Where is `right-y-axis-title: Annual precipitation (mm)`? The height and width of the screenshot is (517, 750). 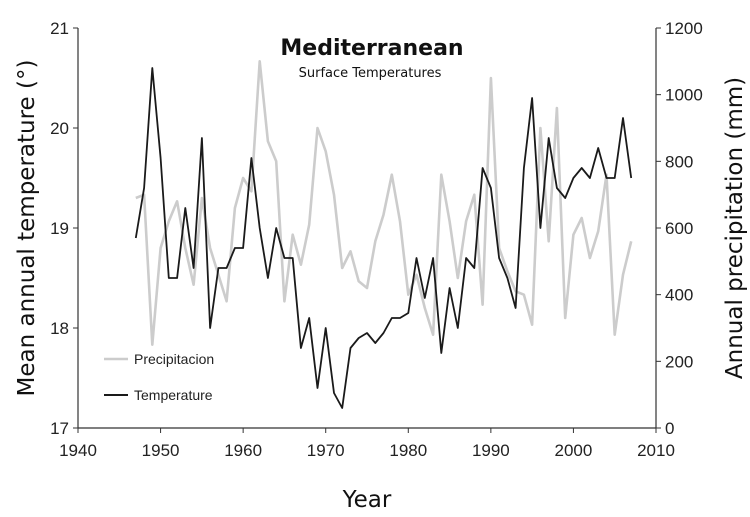
right-y-axis-title: Annual precipitation (mm) is located at coordinates (735, 228).